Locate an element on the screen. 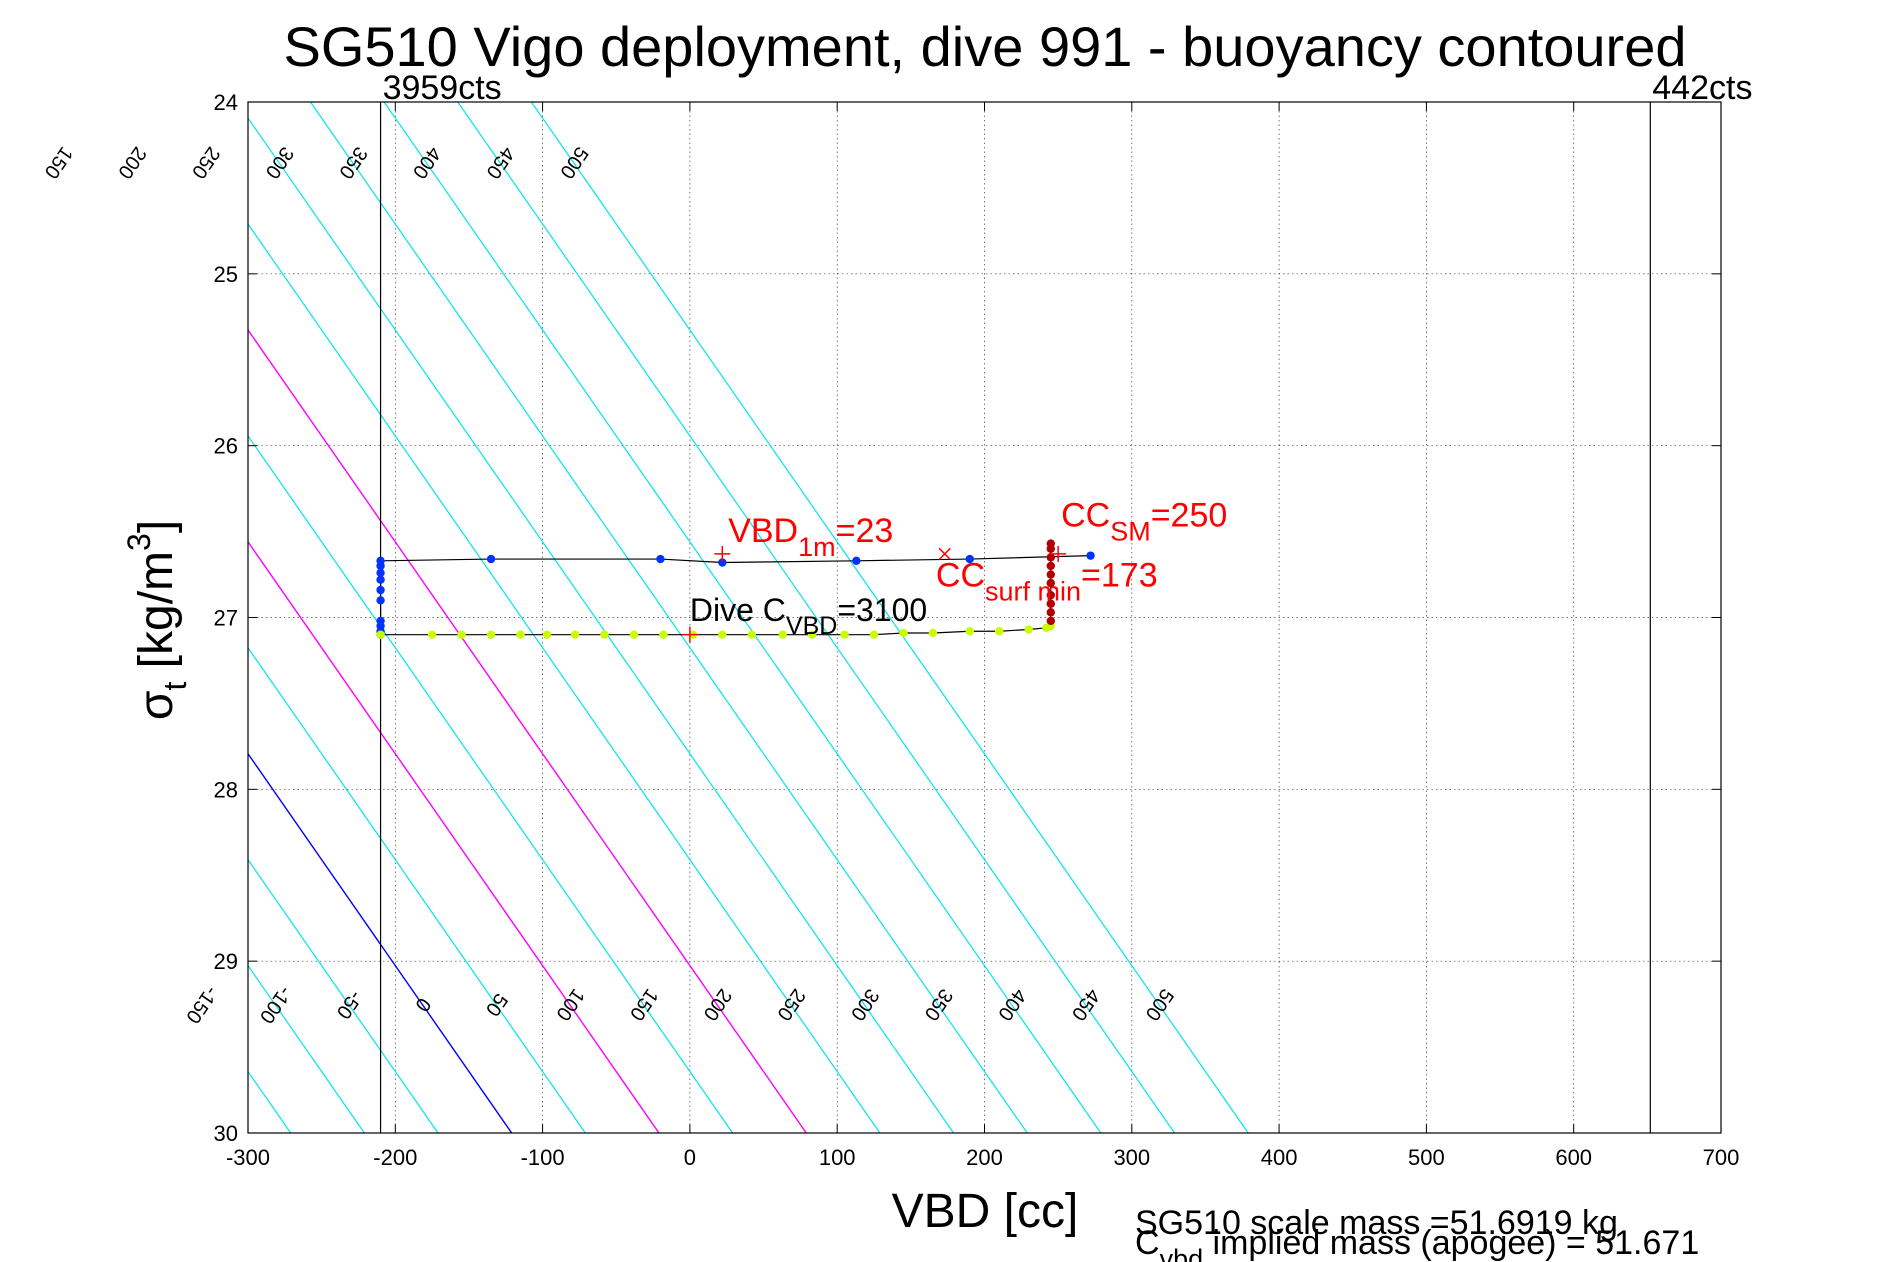  marker-cross is located at coordinates (944, 554).